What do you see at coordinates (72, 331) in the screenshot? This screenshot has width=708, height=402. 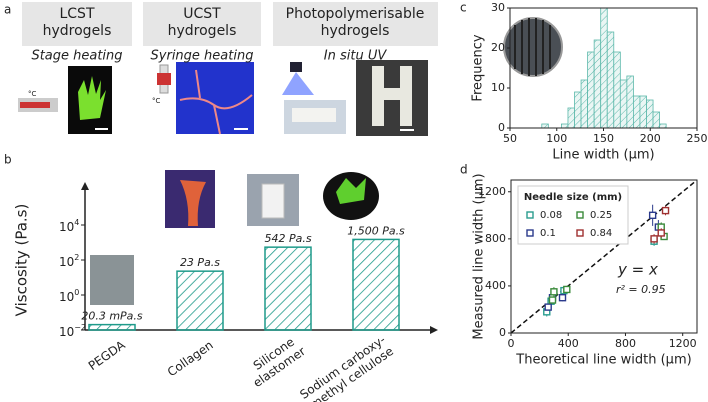 I see `y-tick-label: 10⁻²` at bounding box center [72, 331].